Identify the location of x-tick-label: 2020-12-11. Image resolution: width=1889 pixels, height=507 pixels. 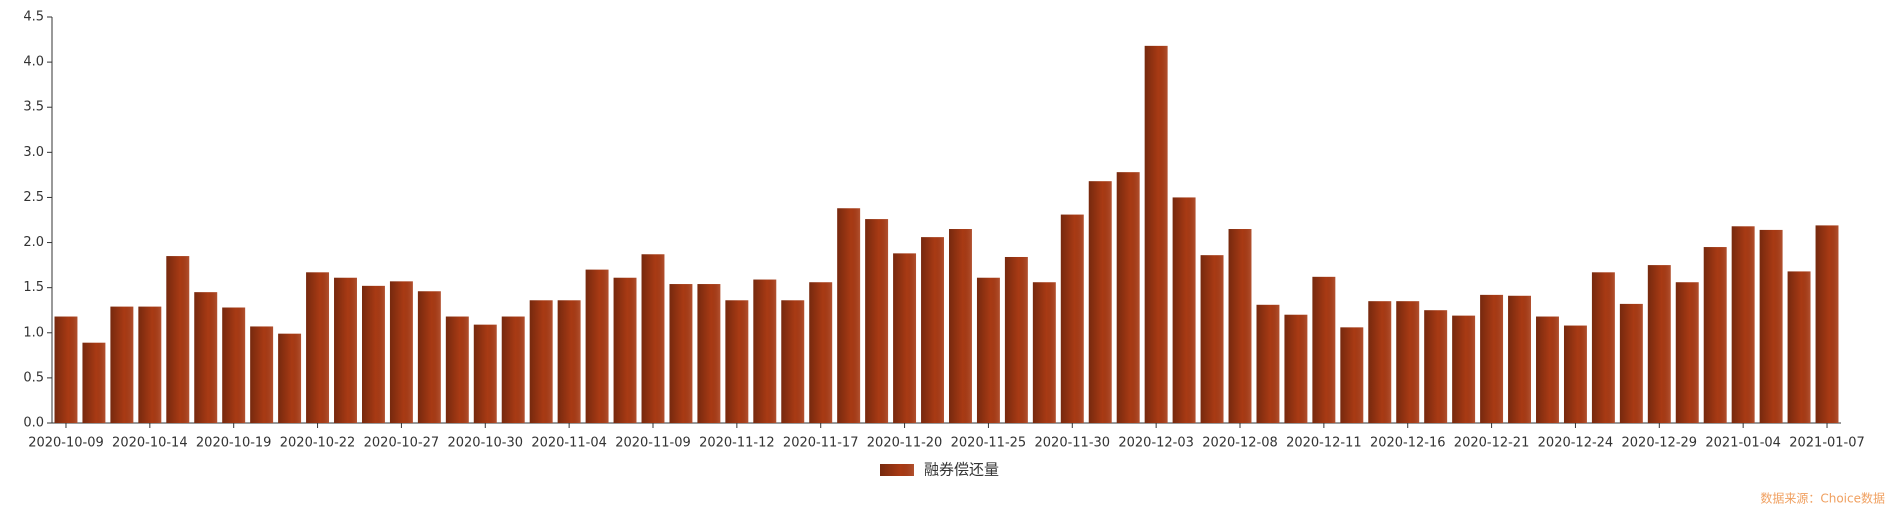
(1324, 443).